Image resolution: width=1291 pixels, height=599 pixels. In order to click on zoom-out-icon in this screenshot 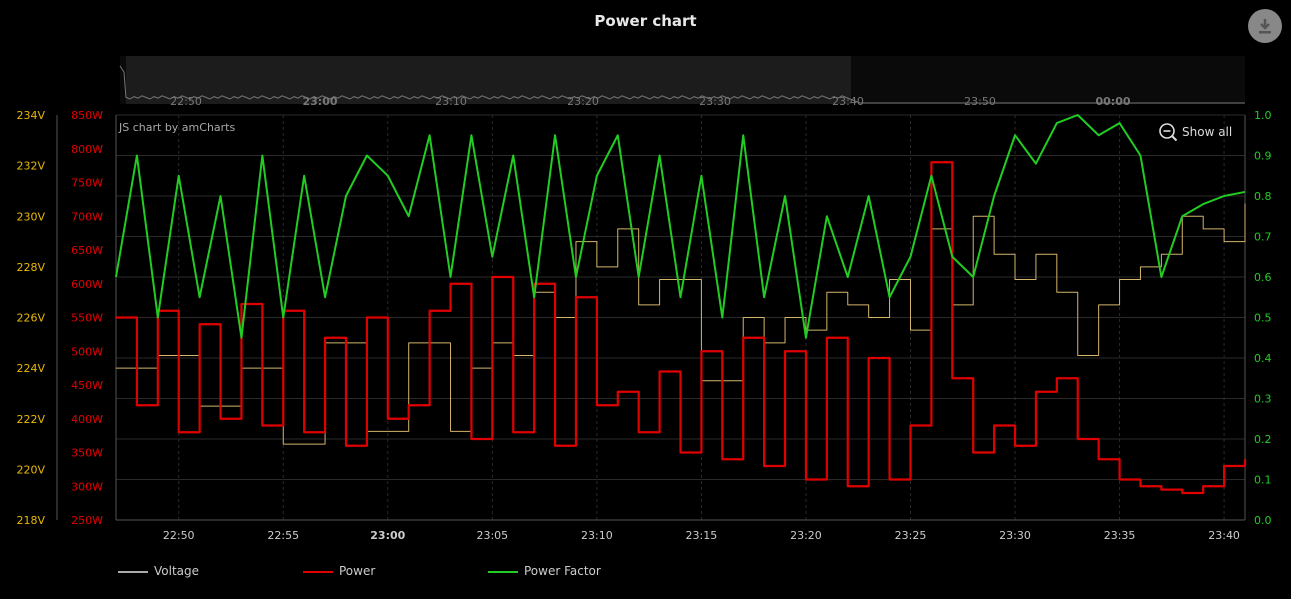, I will do `click(1168, 132)`.